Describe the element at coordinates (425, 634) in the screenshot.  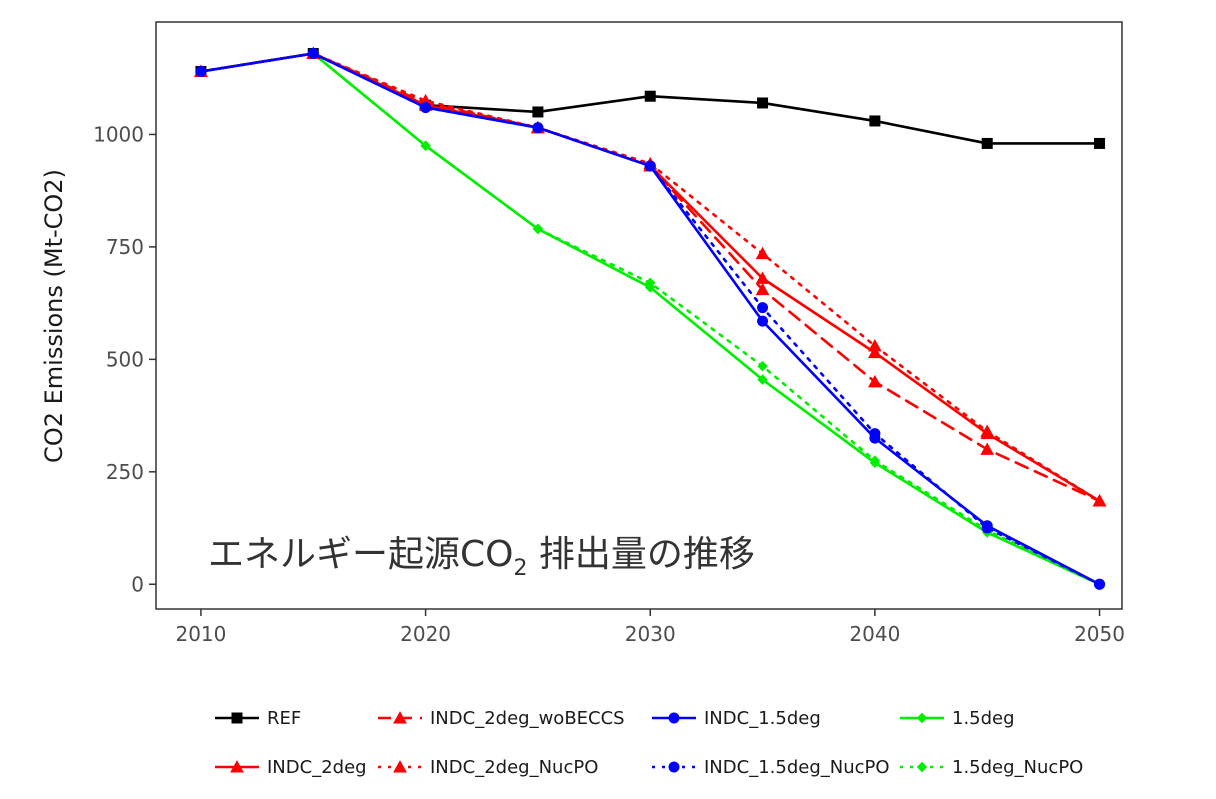
I see `x-tick-label: 2020` at that location.